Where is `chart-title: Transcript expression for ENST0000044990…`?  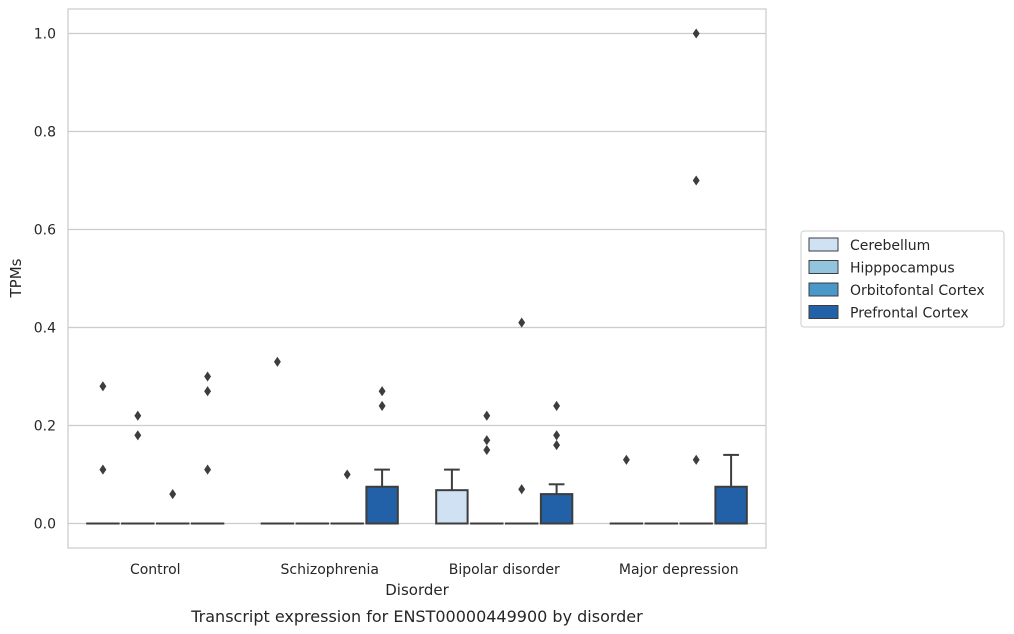 chart-title: Transcript expression for ENST0000044990… is located at coordinates (416, 616).